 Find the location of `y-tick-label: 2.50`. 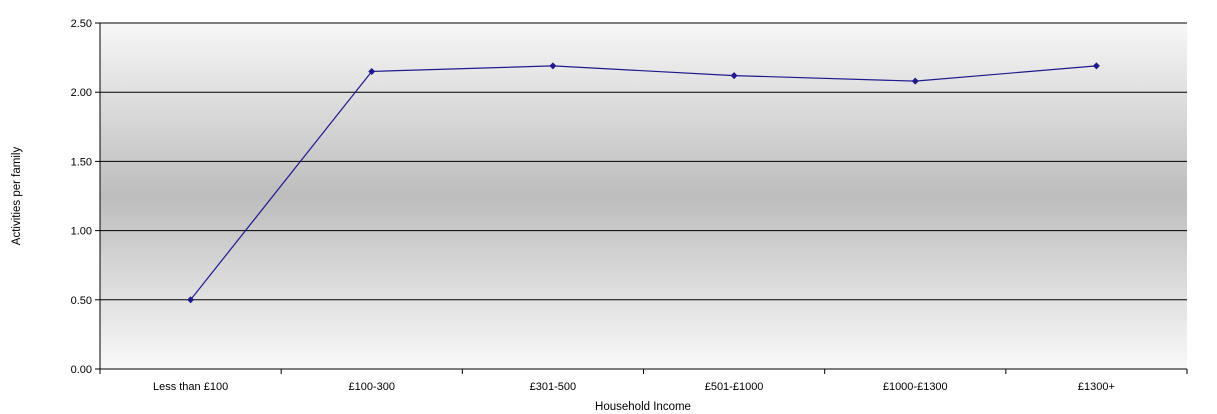

y-tick-label: 2.50 is located at coordinates (81, 24).